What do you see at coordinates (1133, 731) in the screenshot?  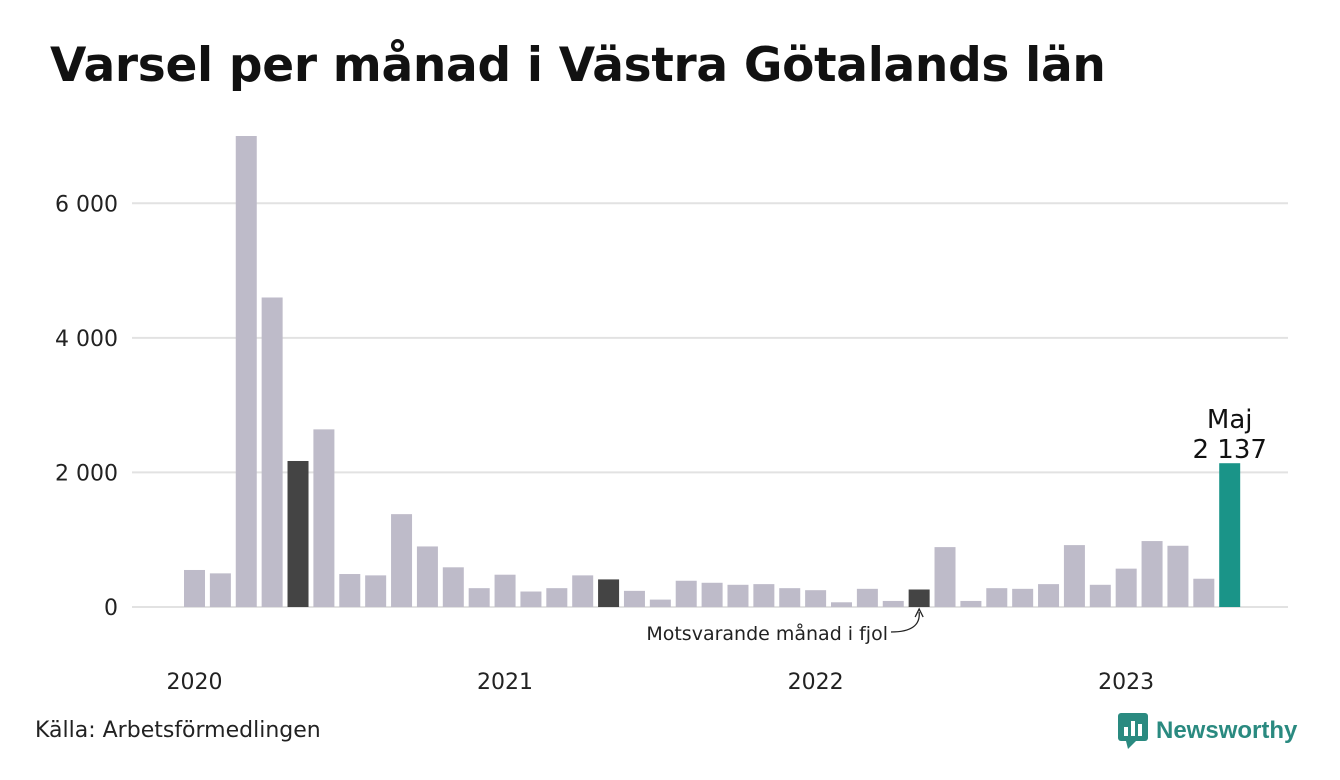 I see `newsworthy-logo-icon` at bounding box center [1133, 731].